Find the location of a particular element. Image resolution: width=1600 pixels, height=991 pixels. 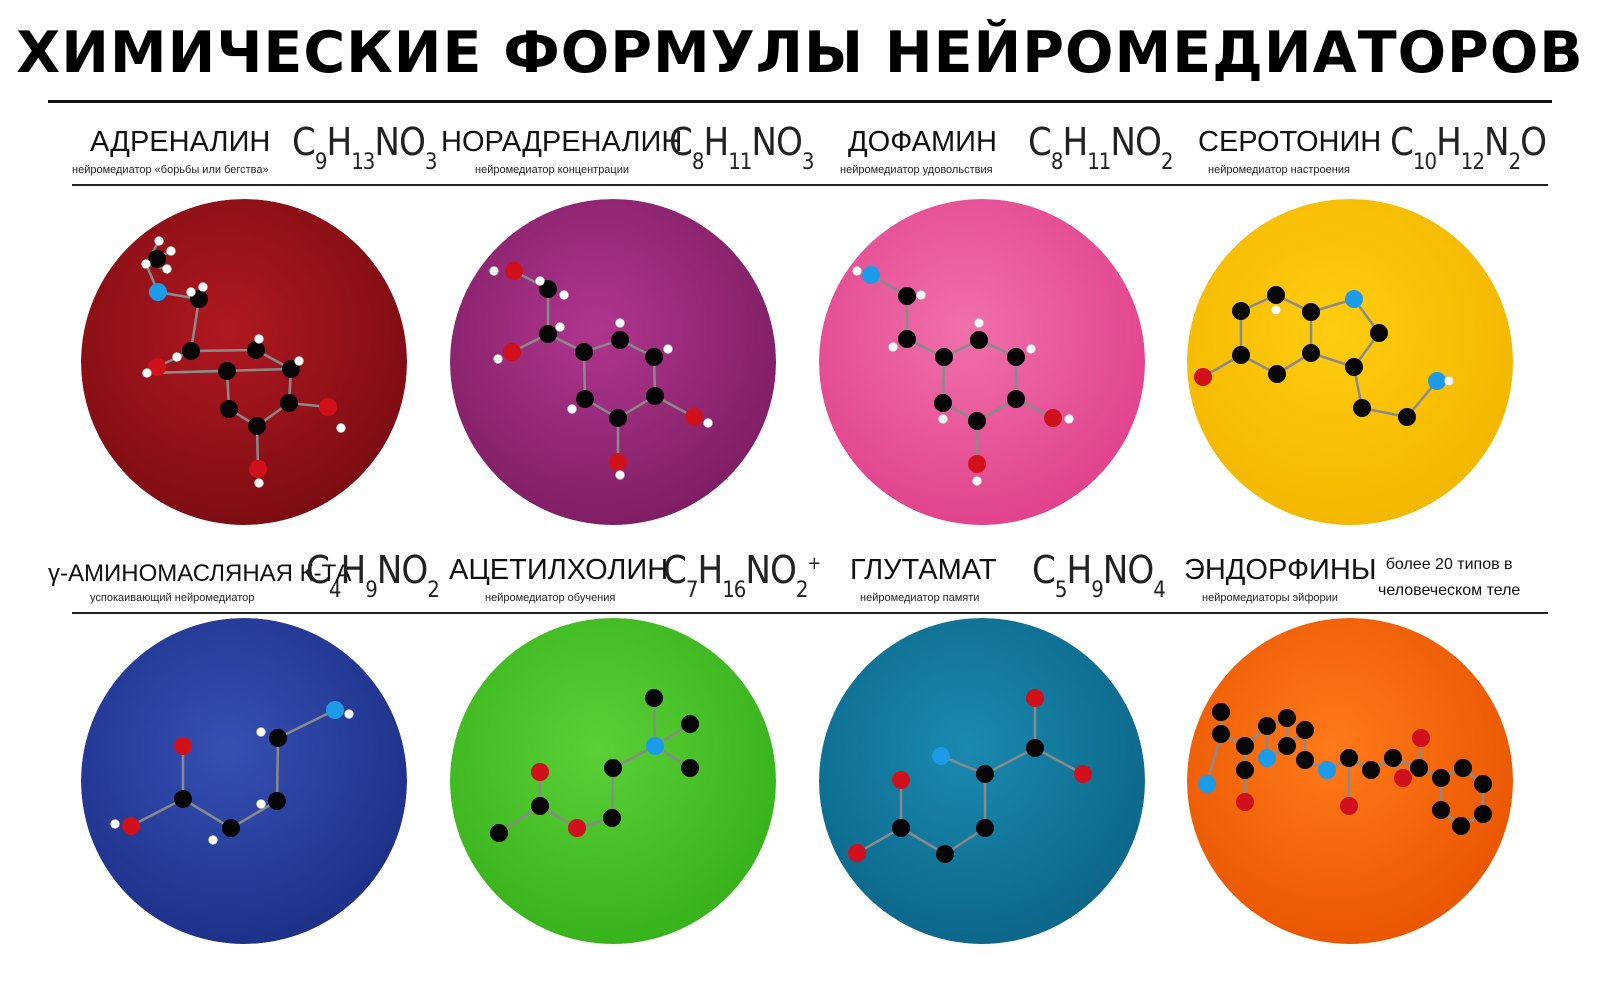

card-header: ГЛУТАМАТ нейромедиатор памяти C5H9NO4 is located at coordinates (995, 581).